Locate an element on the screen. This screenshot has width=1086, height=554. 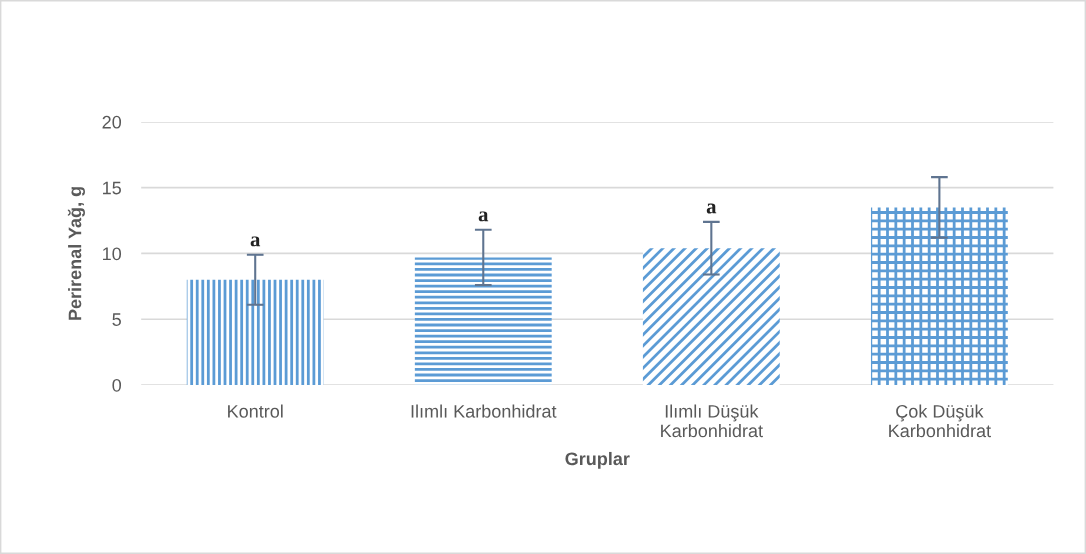
x-tick-label: Kontrol is located at coordinates (255, 411).